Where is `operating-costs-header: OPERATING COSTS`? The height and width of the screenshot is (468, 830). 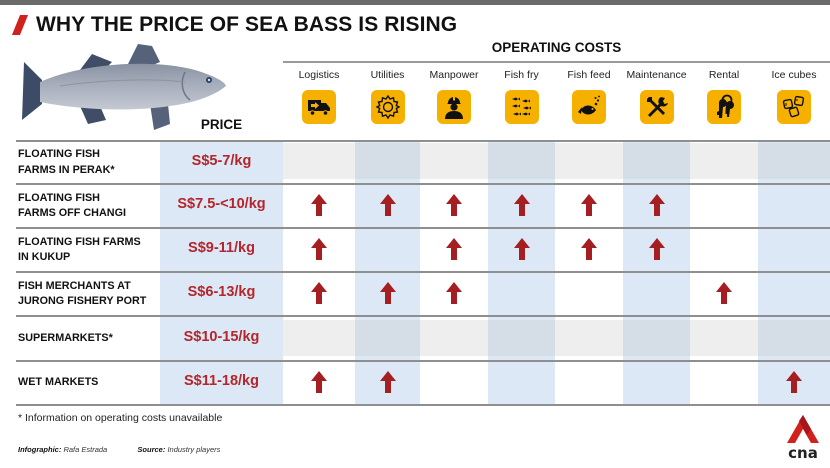
operating-costs-header: OPERATING COSTS is located at coordinates (556, 47).